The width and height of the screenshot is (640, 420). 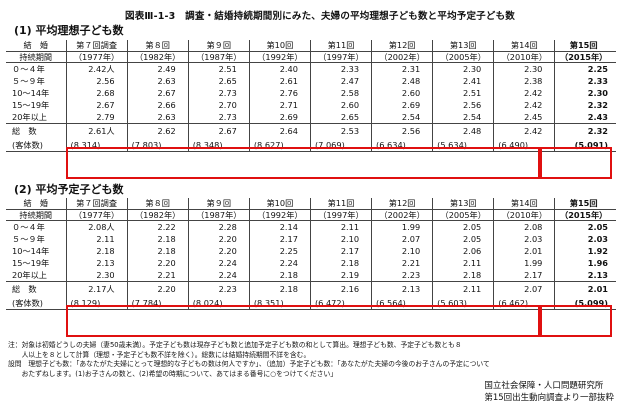 What do you see at coordinates (340, 226) in the screenshot?
I see `table-cell: 2.11` at bounding box center [340, 226].